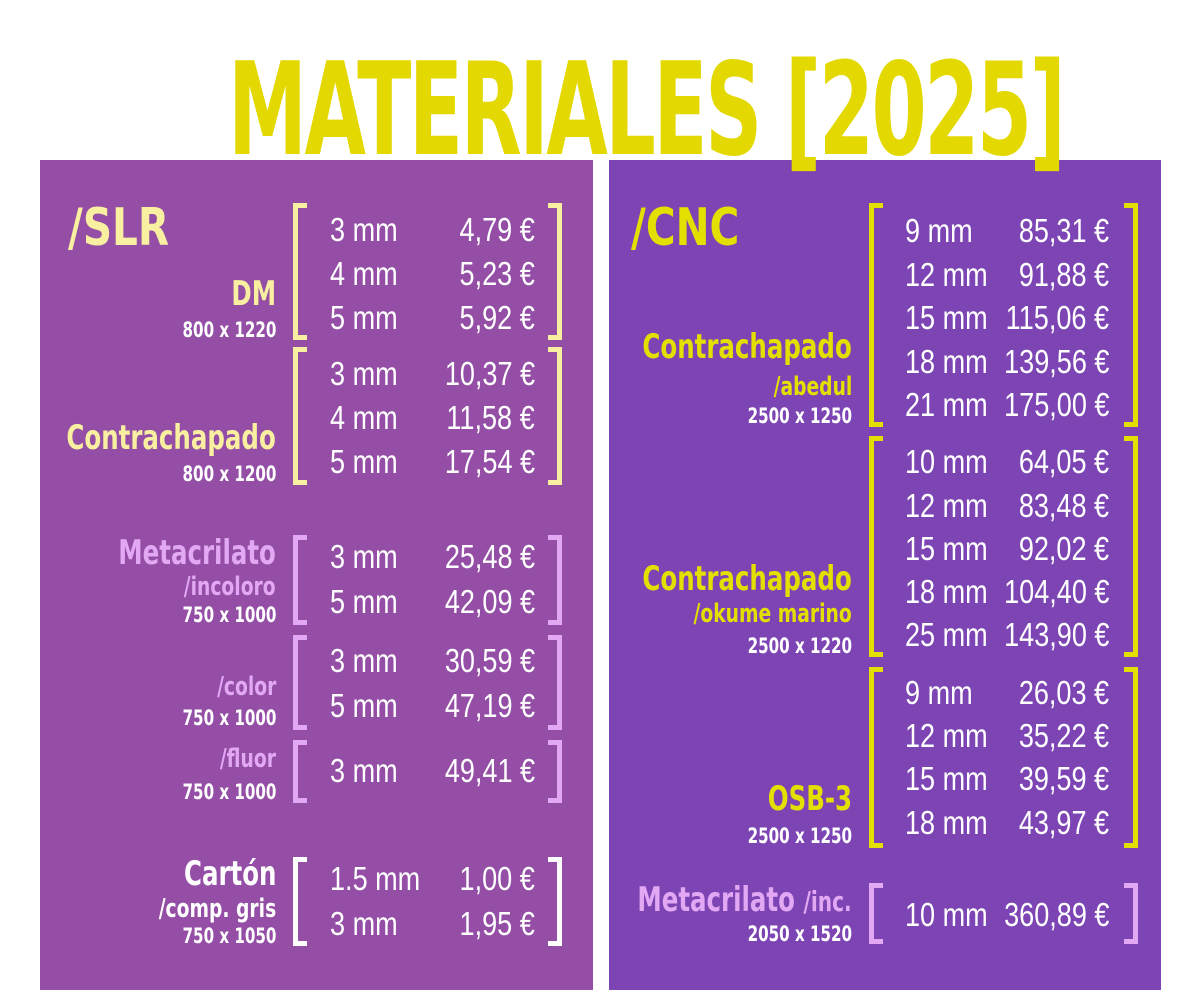  I want to click on material-variant: /fluor, so click(247, 759).